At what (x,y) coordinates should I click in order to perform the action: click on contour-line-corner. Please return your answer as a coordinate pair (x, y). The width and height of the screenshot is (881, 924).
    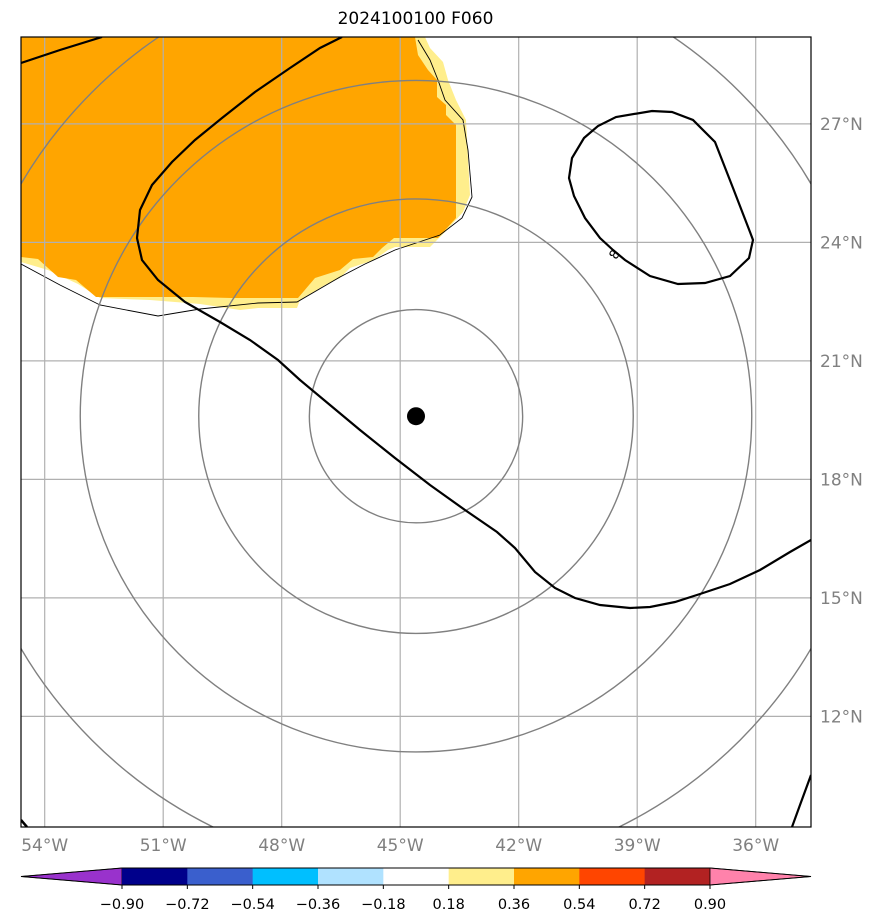
    Looking at the image, I should click on (24, 823).